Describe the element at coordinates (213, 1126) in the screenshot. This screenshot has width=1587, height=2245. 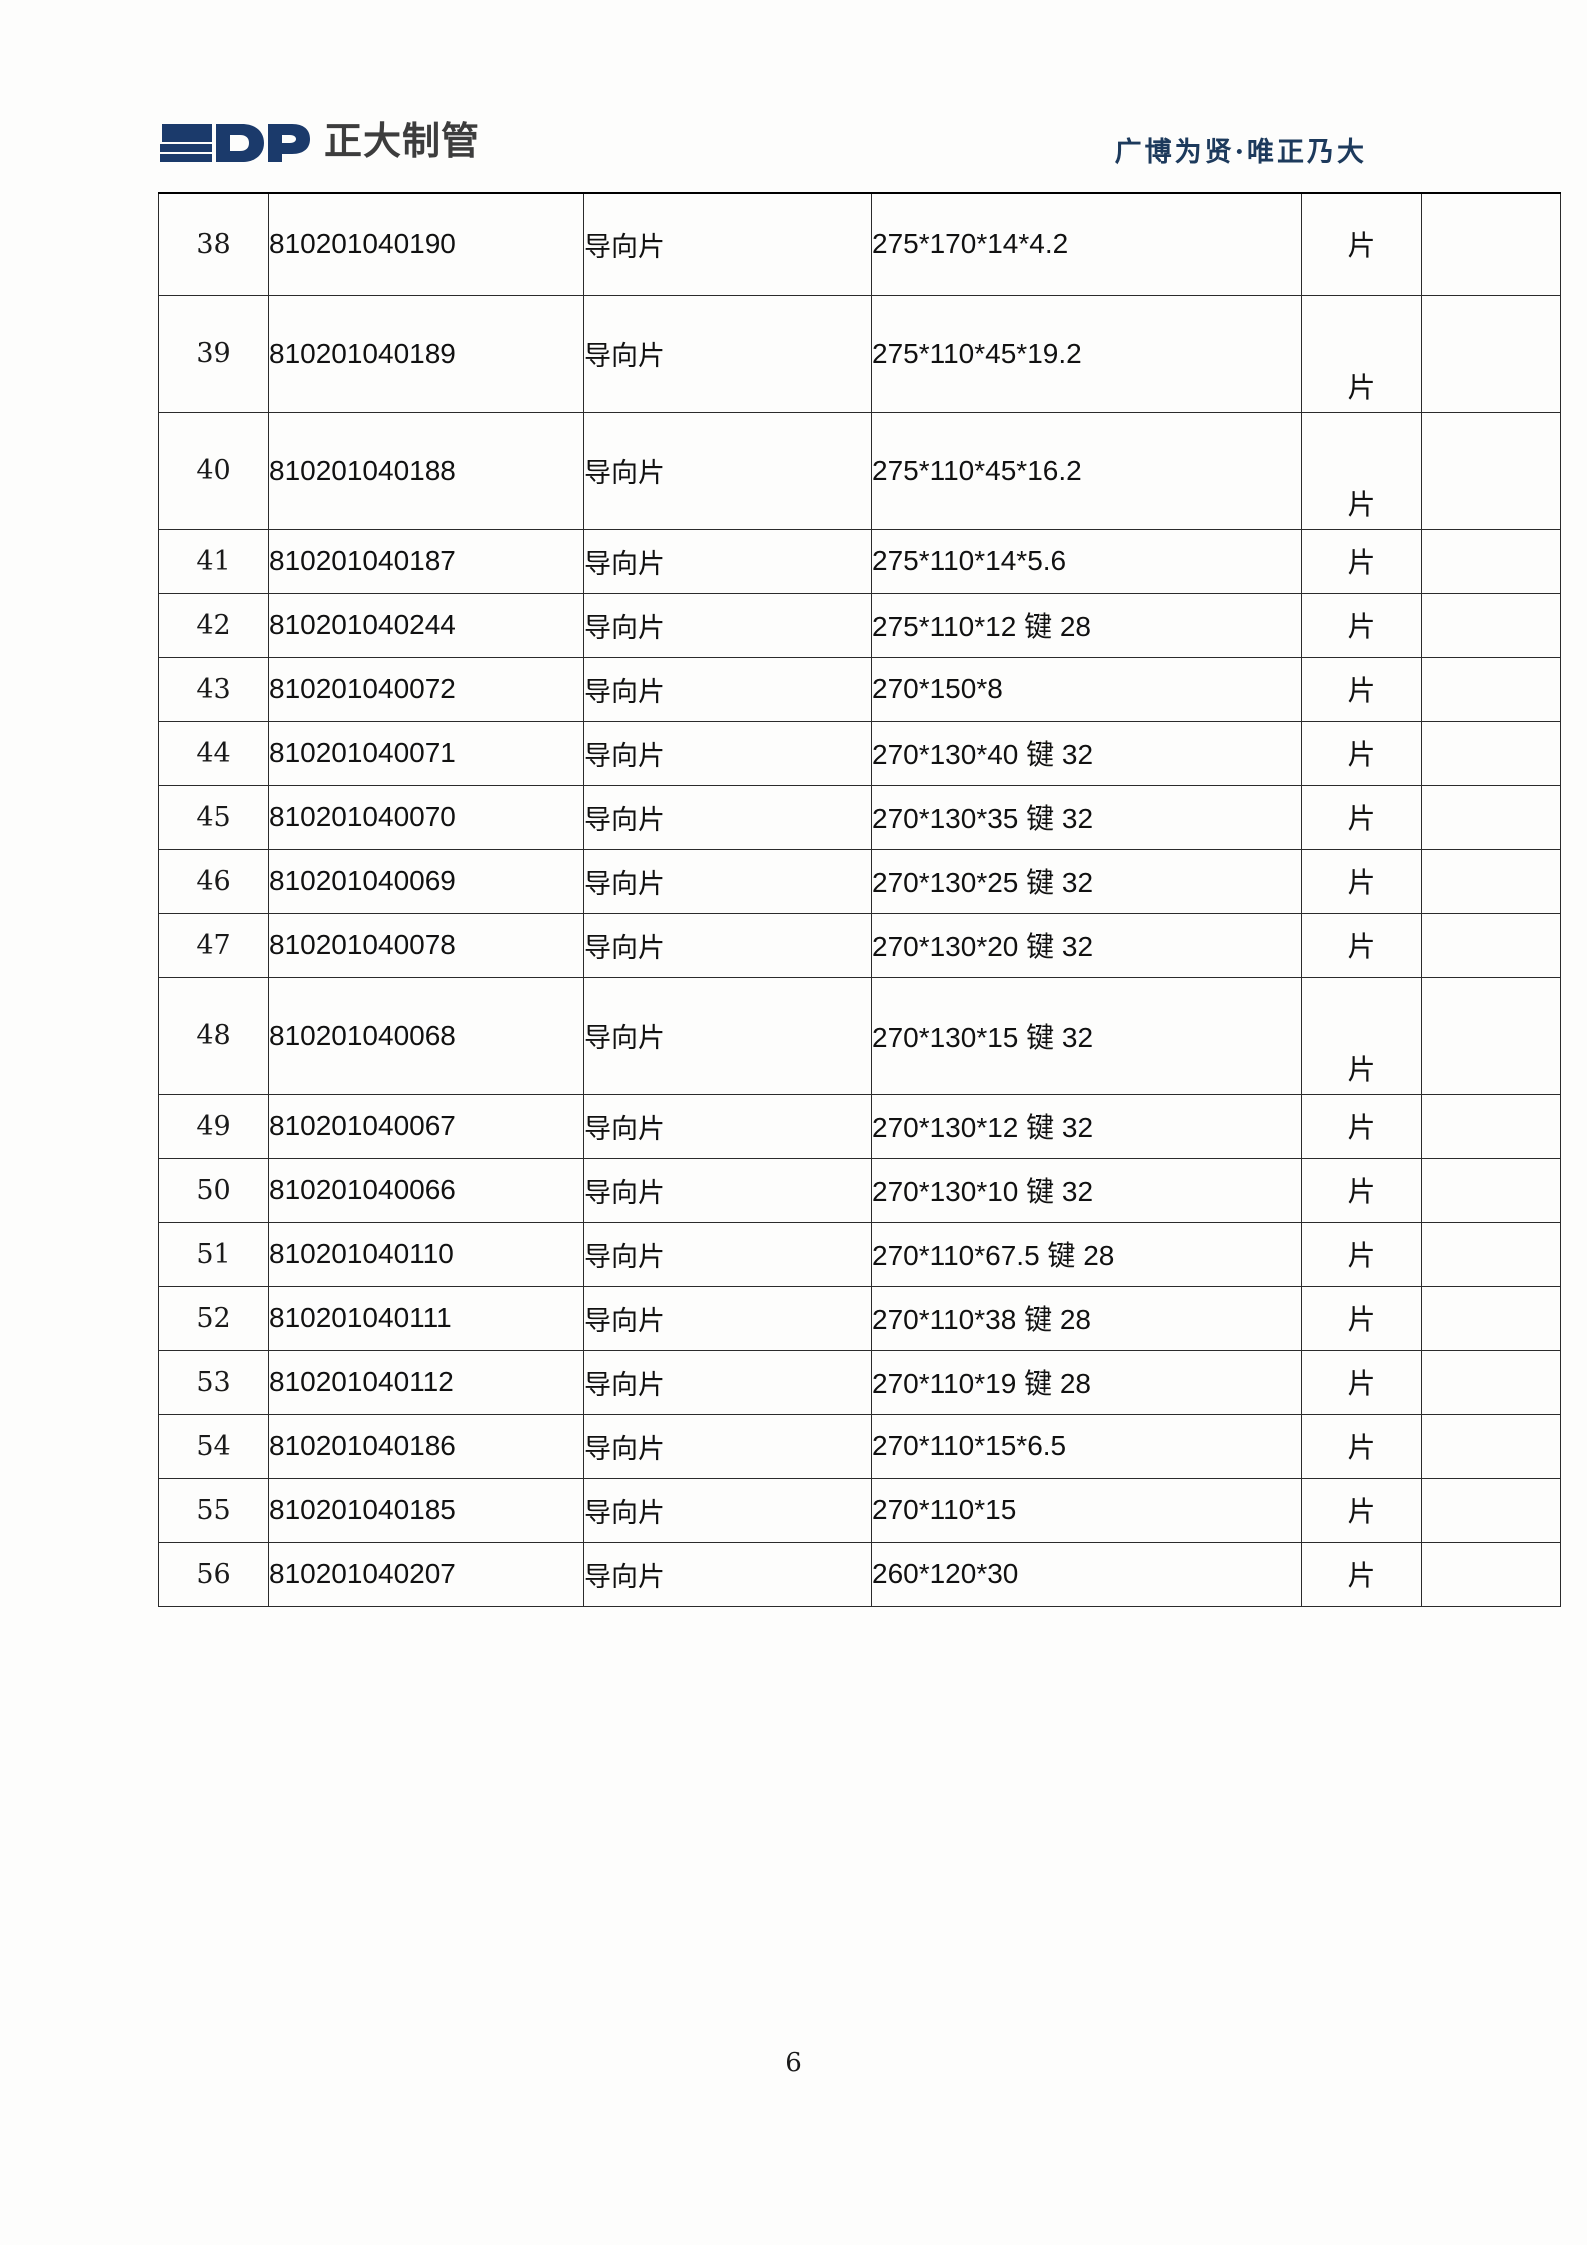
I see `row-index: 49` at that location.